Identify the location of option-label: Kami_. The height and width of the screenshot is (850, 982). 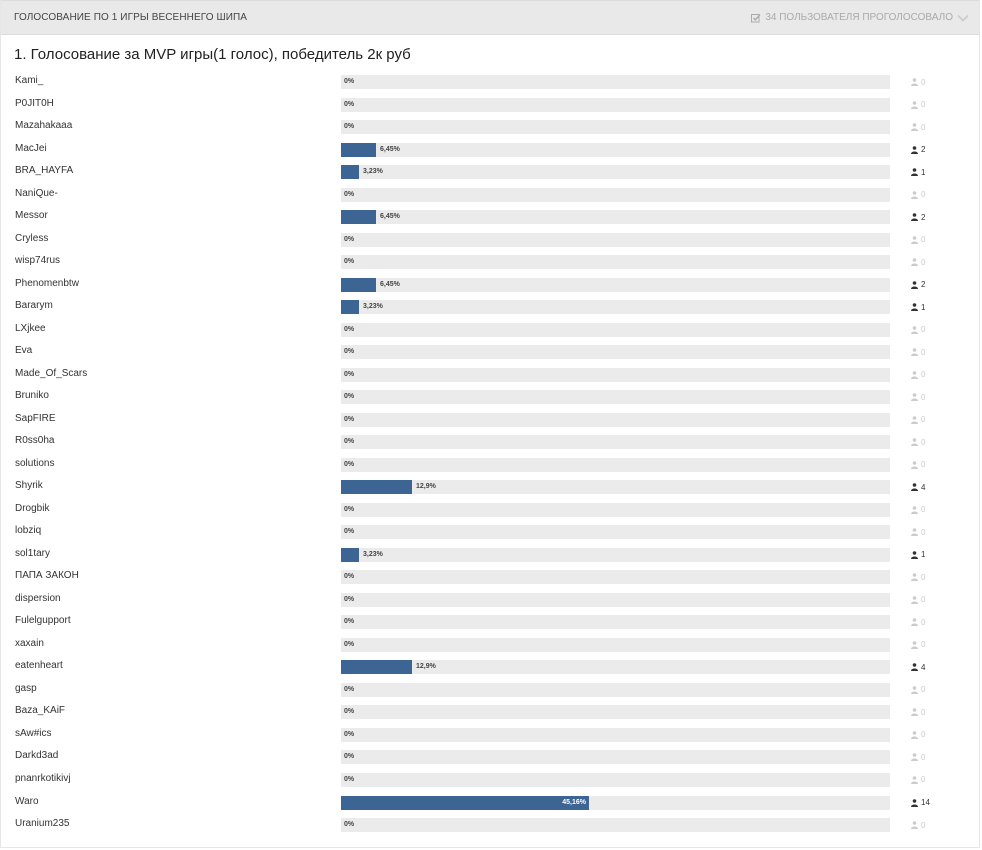
(29, 80).